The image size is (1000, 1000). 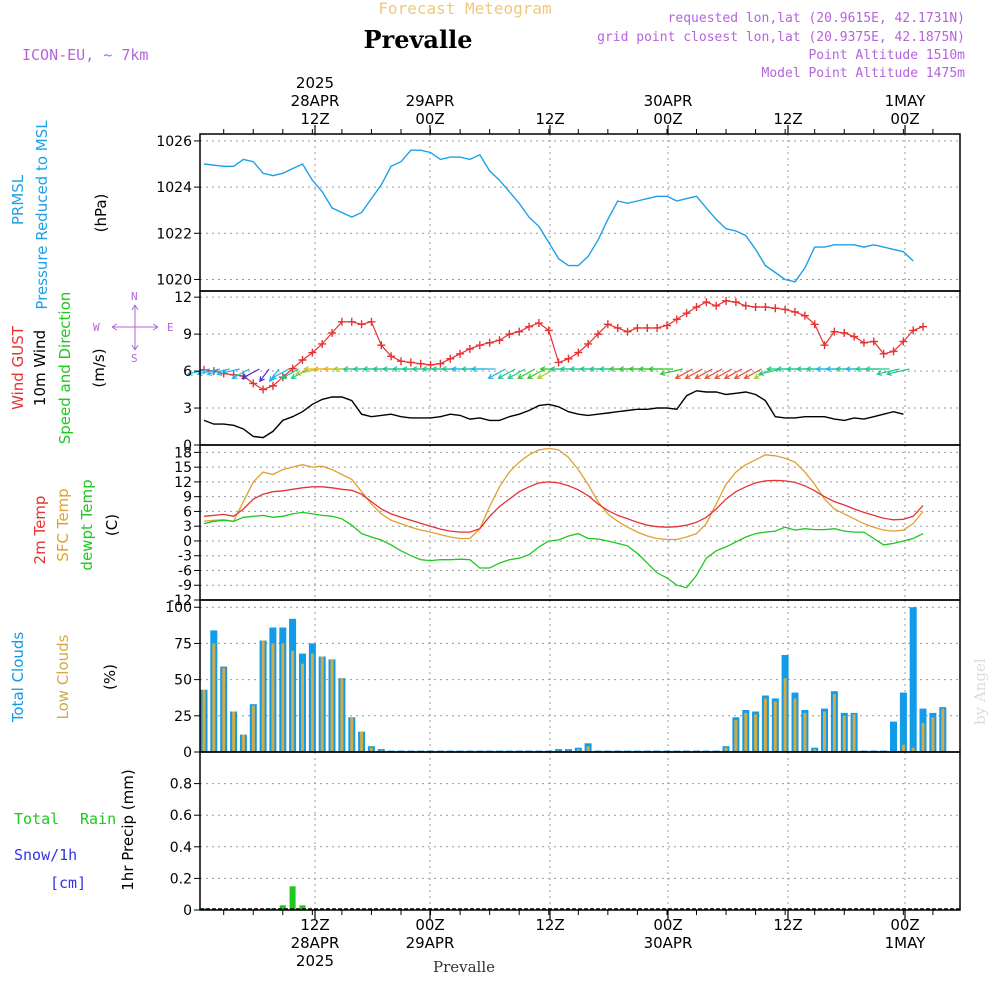 What do you see at coordinates (170, 327) in the screenshot?
I see `compass-e: E` at bounding box center [170, 327].